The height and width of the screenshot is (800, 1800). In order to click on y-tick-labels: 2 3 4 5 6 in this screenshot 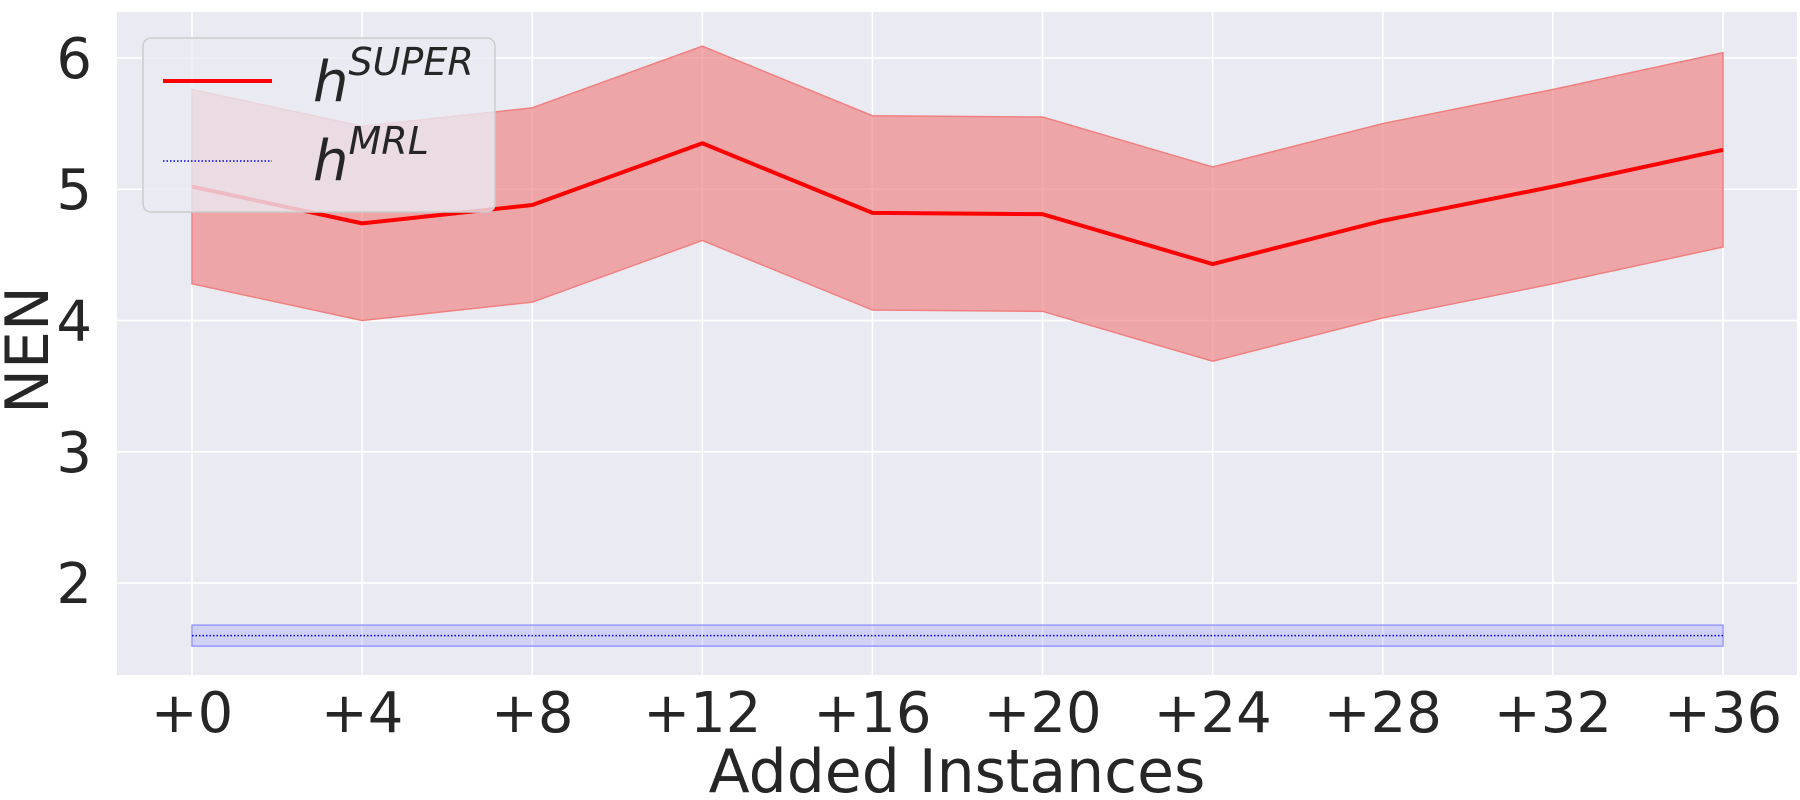, I will do `click(74, 322)`.